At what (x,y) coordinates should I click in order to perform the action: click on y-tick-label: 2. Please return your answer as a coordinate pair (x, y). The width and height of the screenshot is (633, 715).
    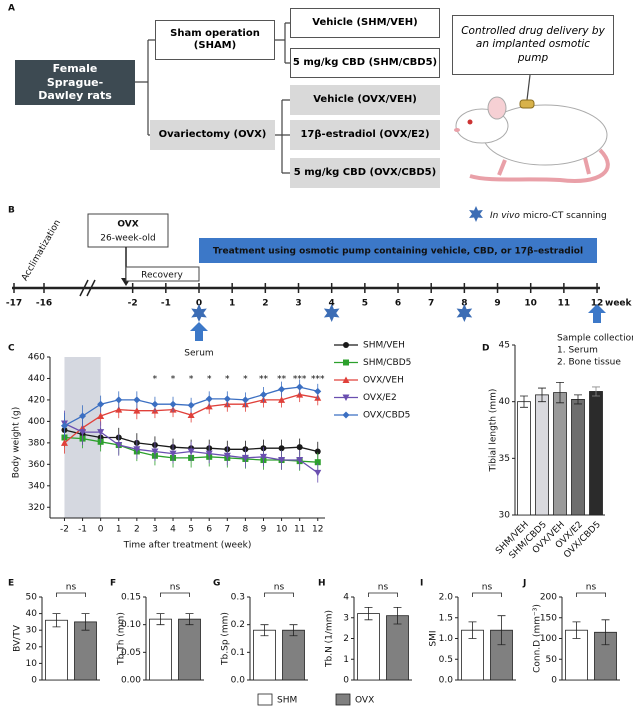
    Looking at the image, I should click on (346, 639).